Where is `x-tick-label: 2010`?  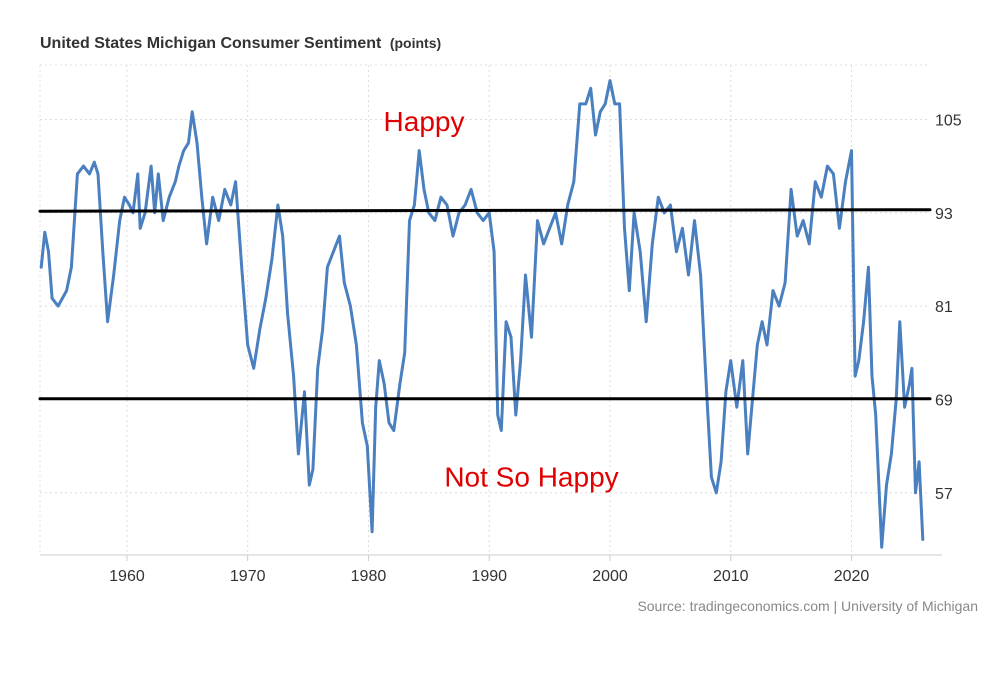 x-tick-label: 2010 is located at coordinates (731, 576).